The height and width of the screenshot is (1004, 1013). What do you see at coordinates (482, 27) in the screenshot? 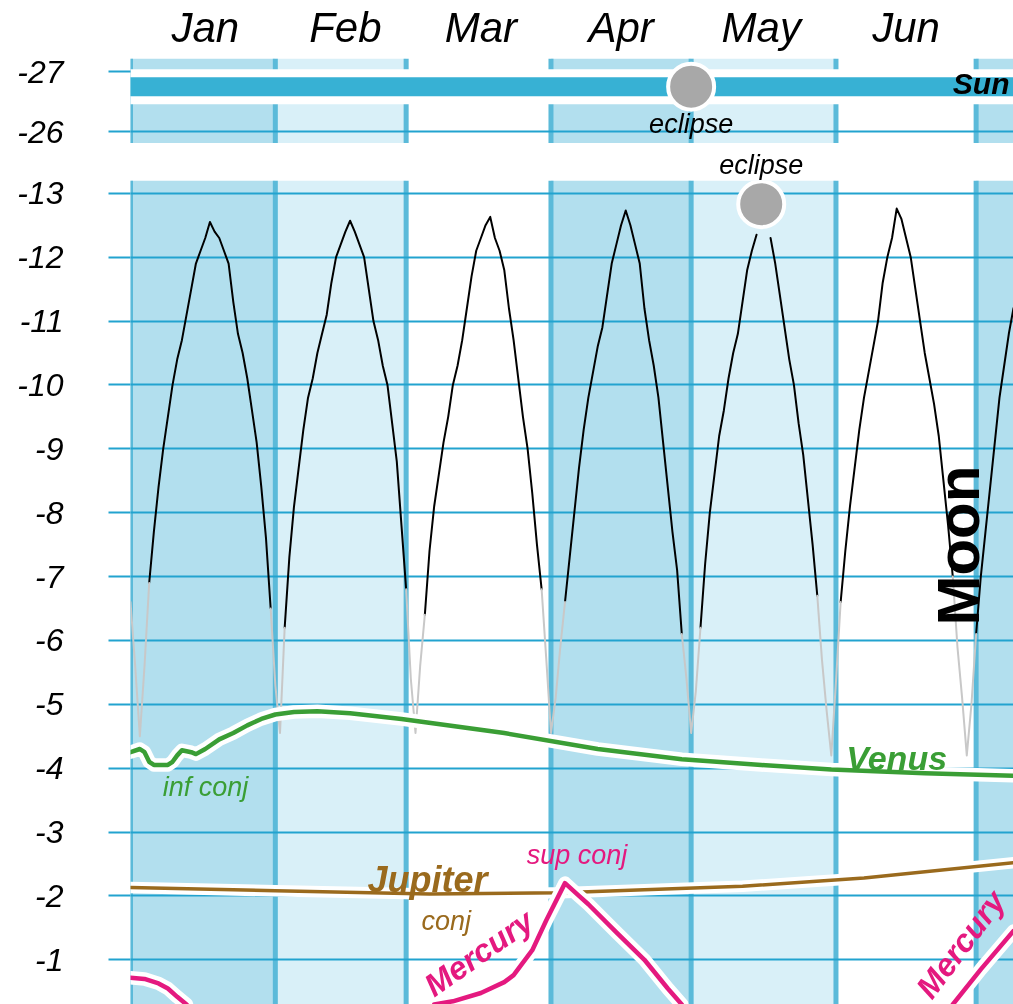
I see `x-tick-label: Mar` at bounding box center [482, 27].